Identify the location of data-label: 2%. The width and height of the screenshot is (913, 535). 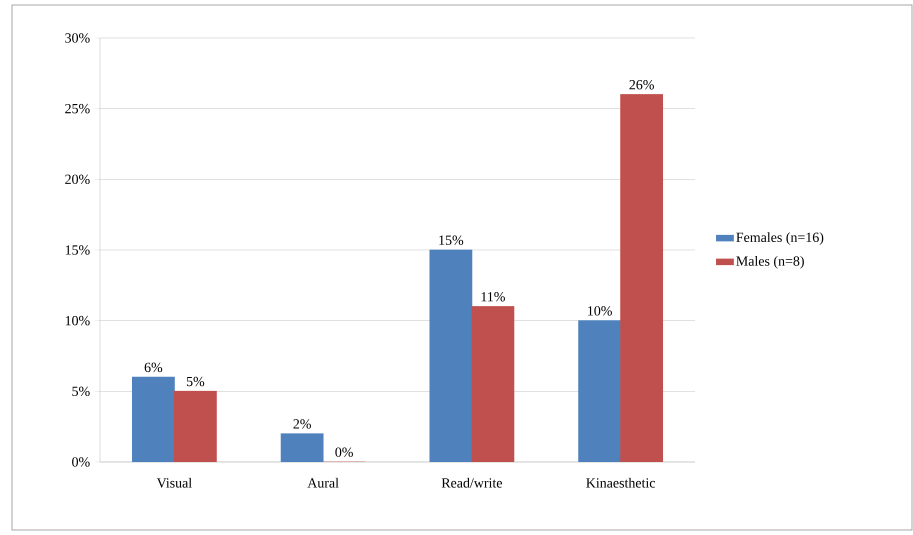
(302, 424).